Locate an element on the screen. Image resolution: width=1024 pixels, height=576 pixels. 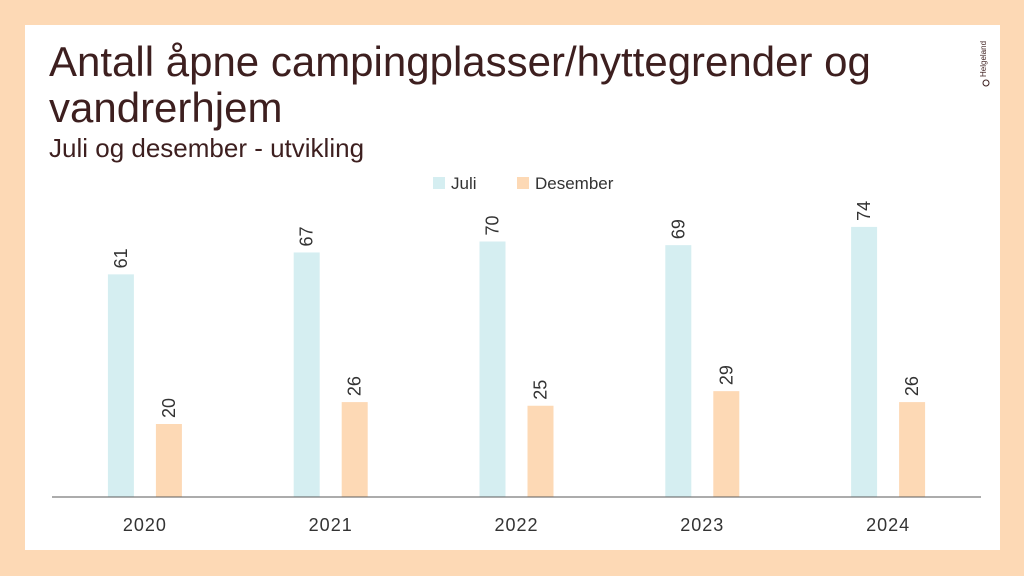
data-label-juli-2021: 67 is located at coordinates (307, 236).